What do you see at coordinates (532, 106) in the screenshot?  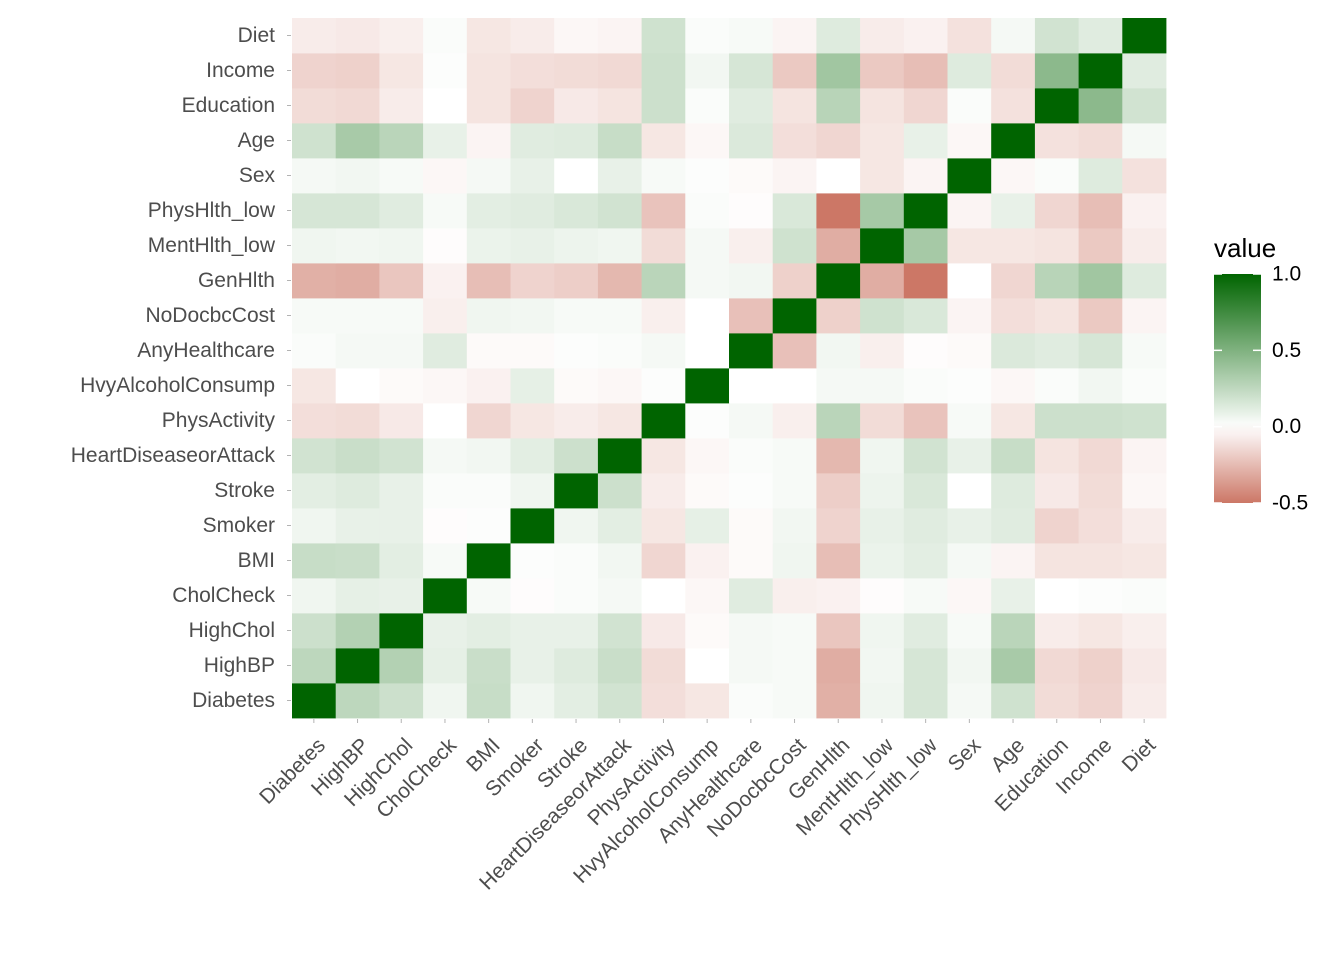 I see `heatmap-cell-Education-Smoker` at bounding box center [532, 106].